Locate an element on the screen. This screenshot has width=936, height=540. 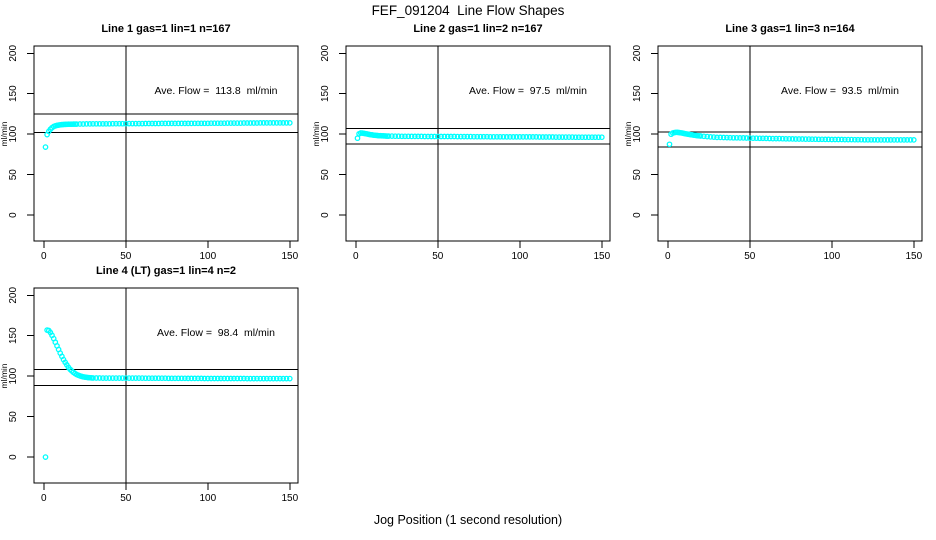
panel-title: Line 4 (LT) gas=1 lin=4 n=2 is located at coordinates (166, 271).